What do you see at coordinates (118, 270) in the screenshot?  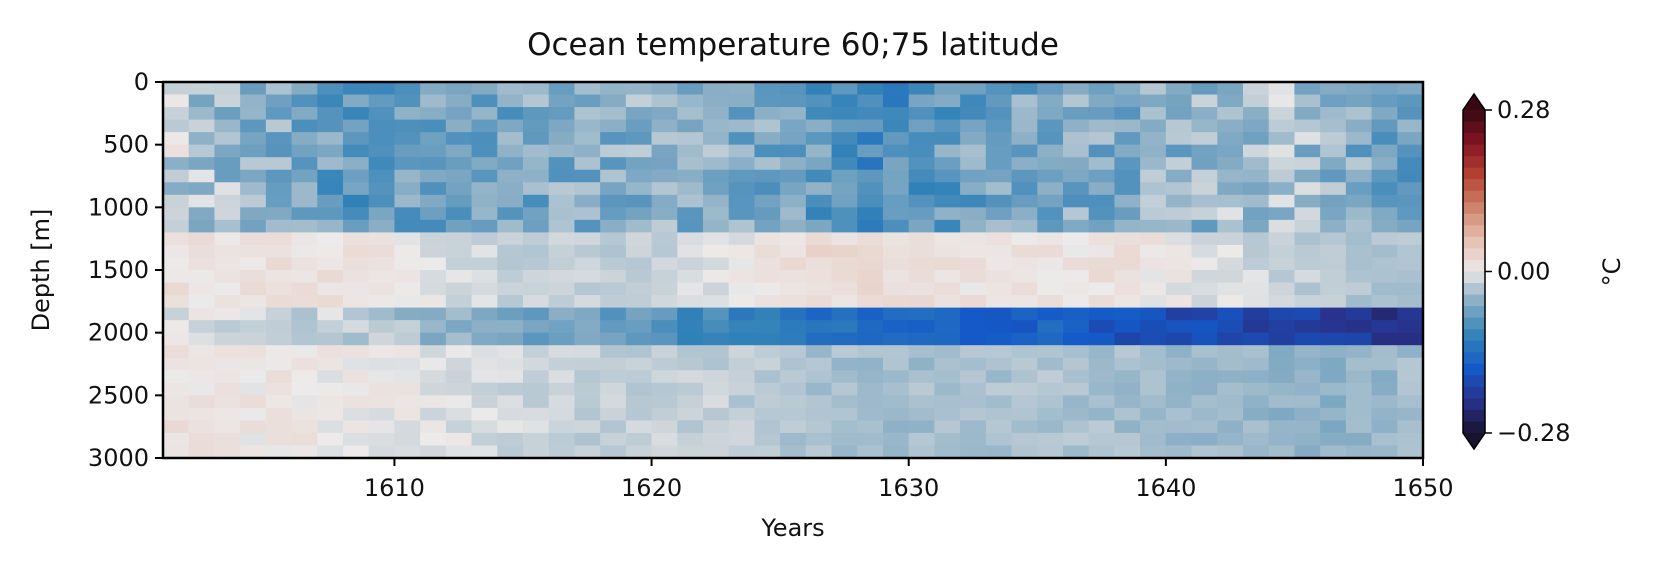 I see `y-tick-label: 1500` at bounding box center [118, 270].